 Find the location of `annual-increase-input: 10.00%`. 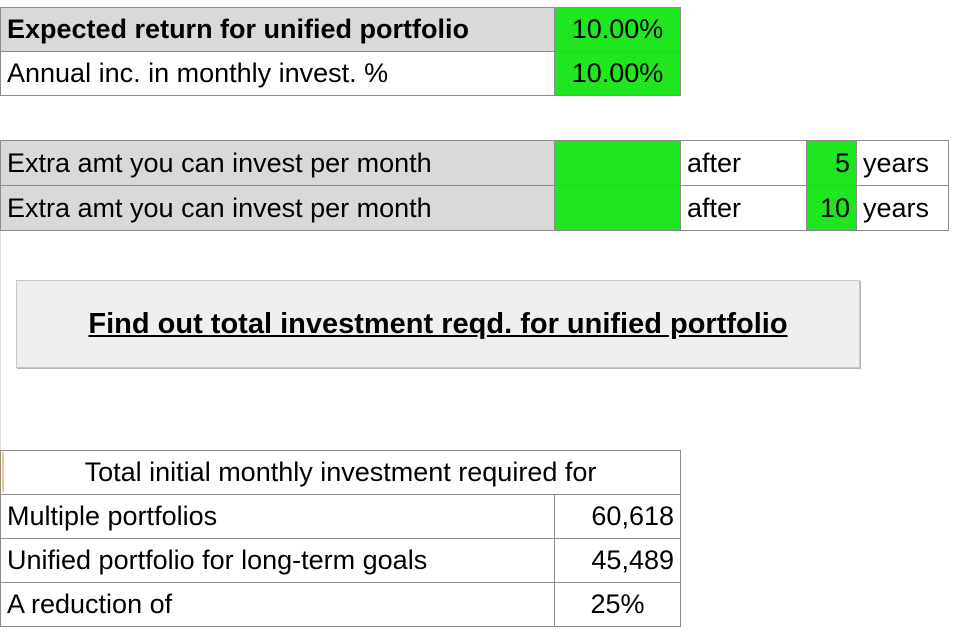

annual-increase-input: 10.00% is located at coordinates (617, 73).